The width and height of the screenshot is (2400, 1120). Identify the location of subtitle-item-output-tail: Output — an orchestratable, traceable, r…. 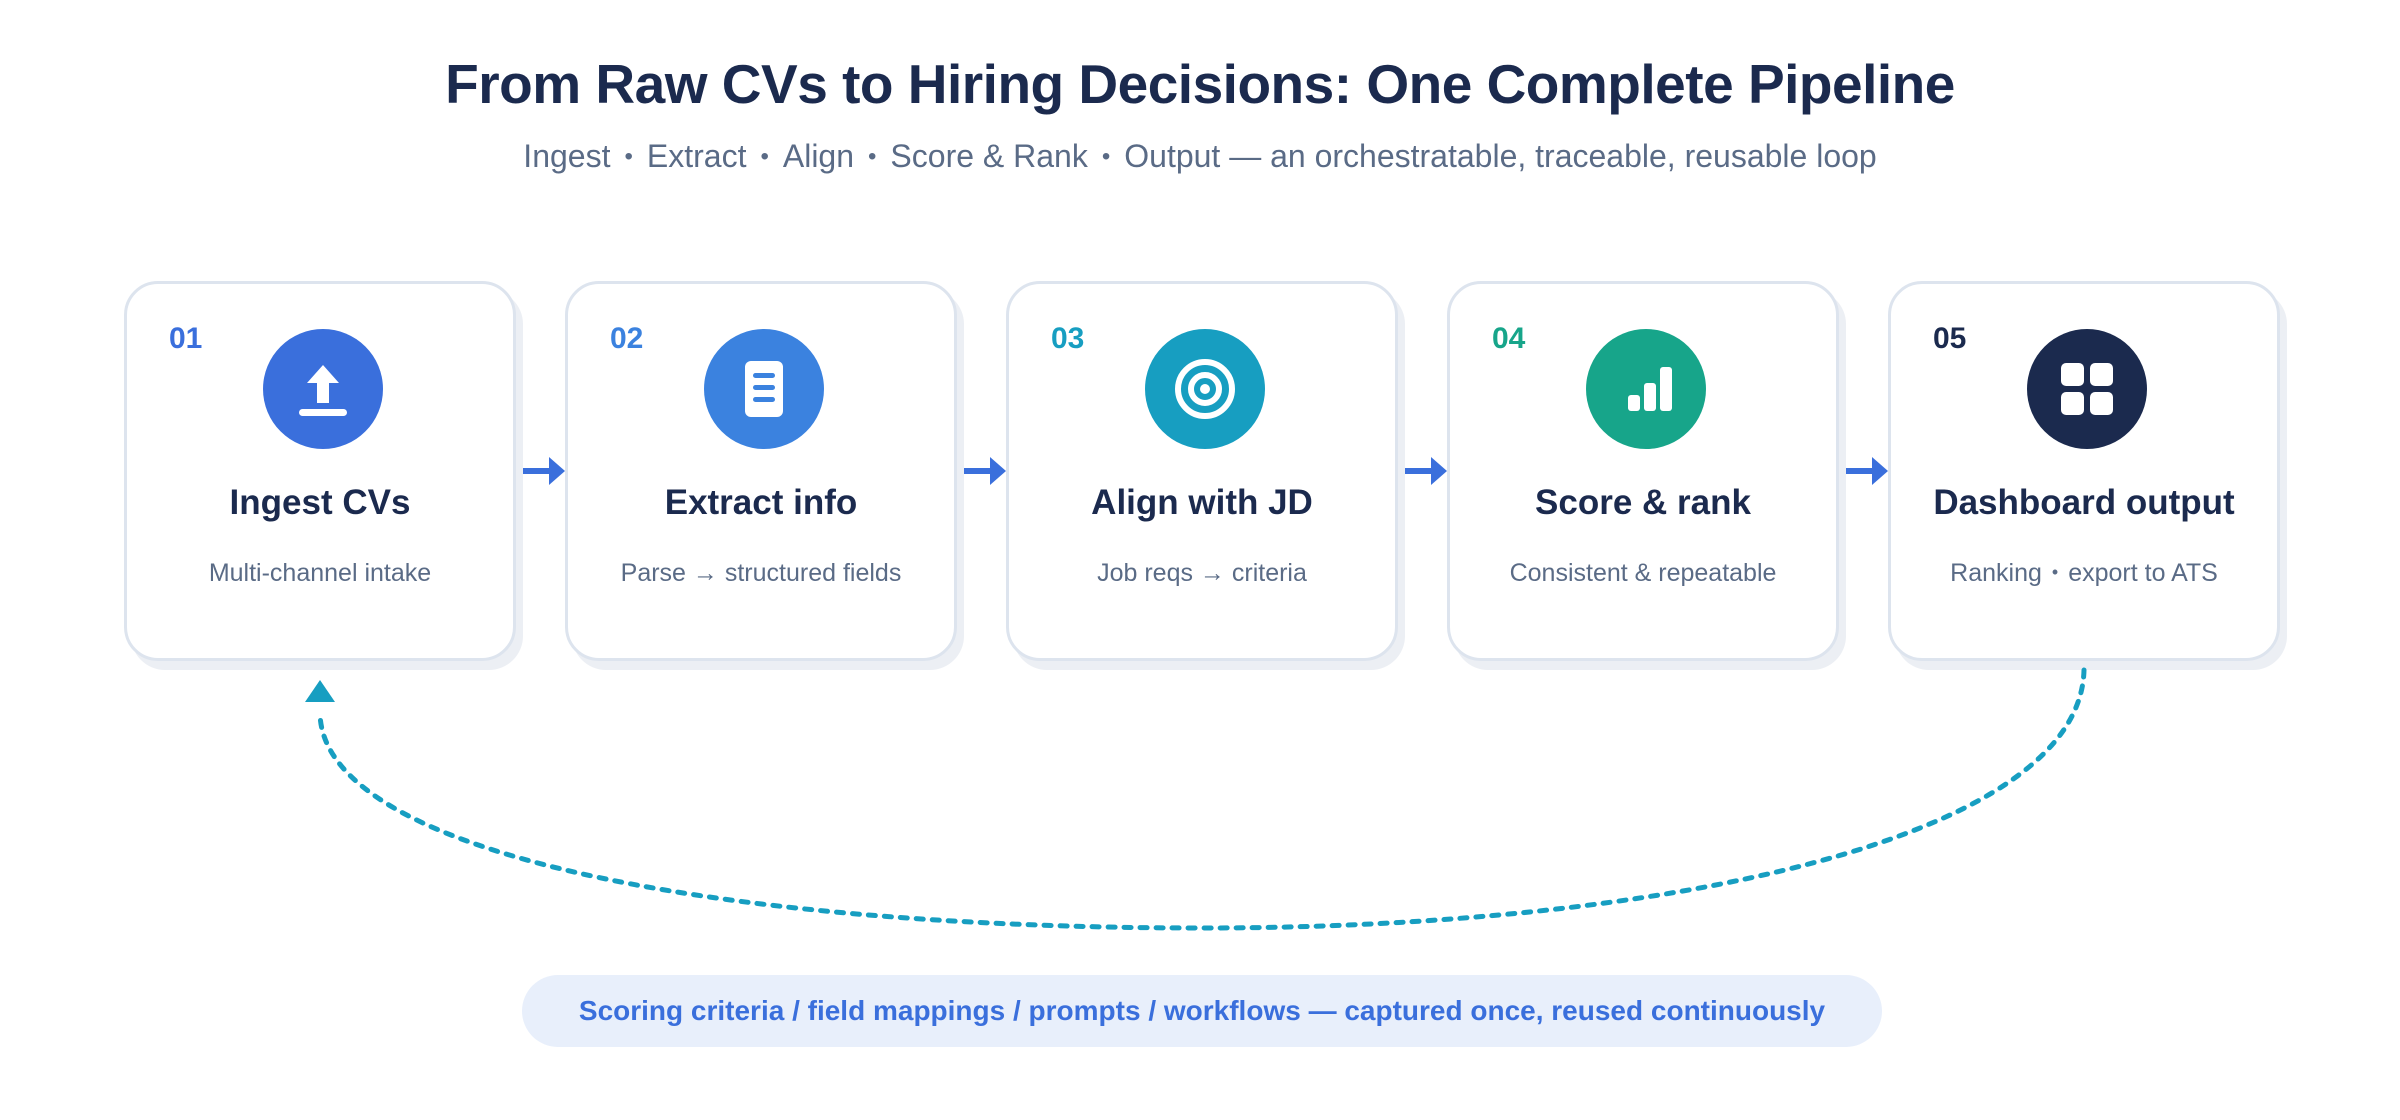
(1500, 156).